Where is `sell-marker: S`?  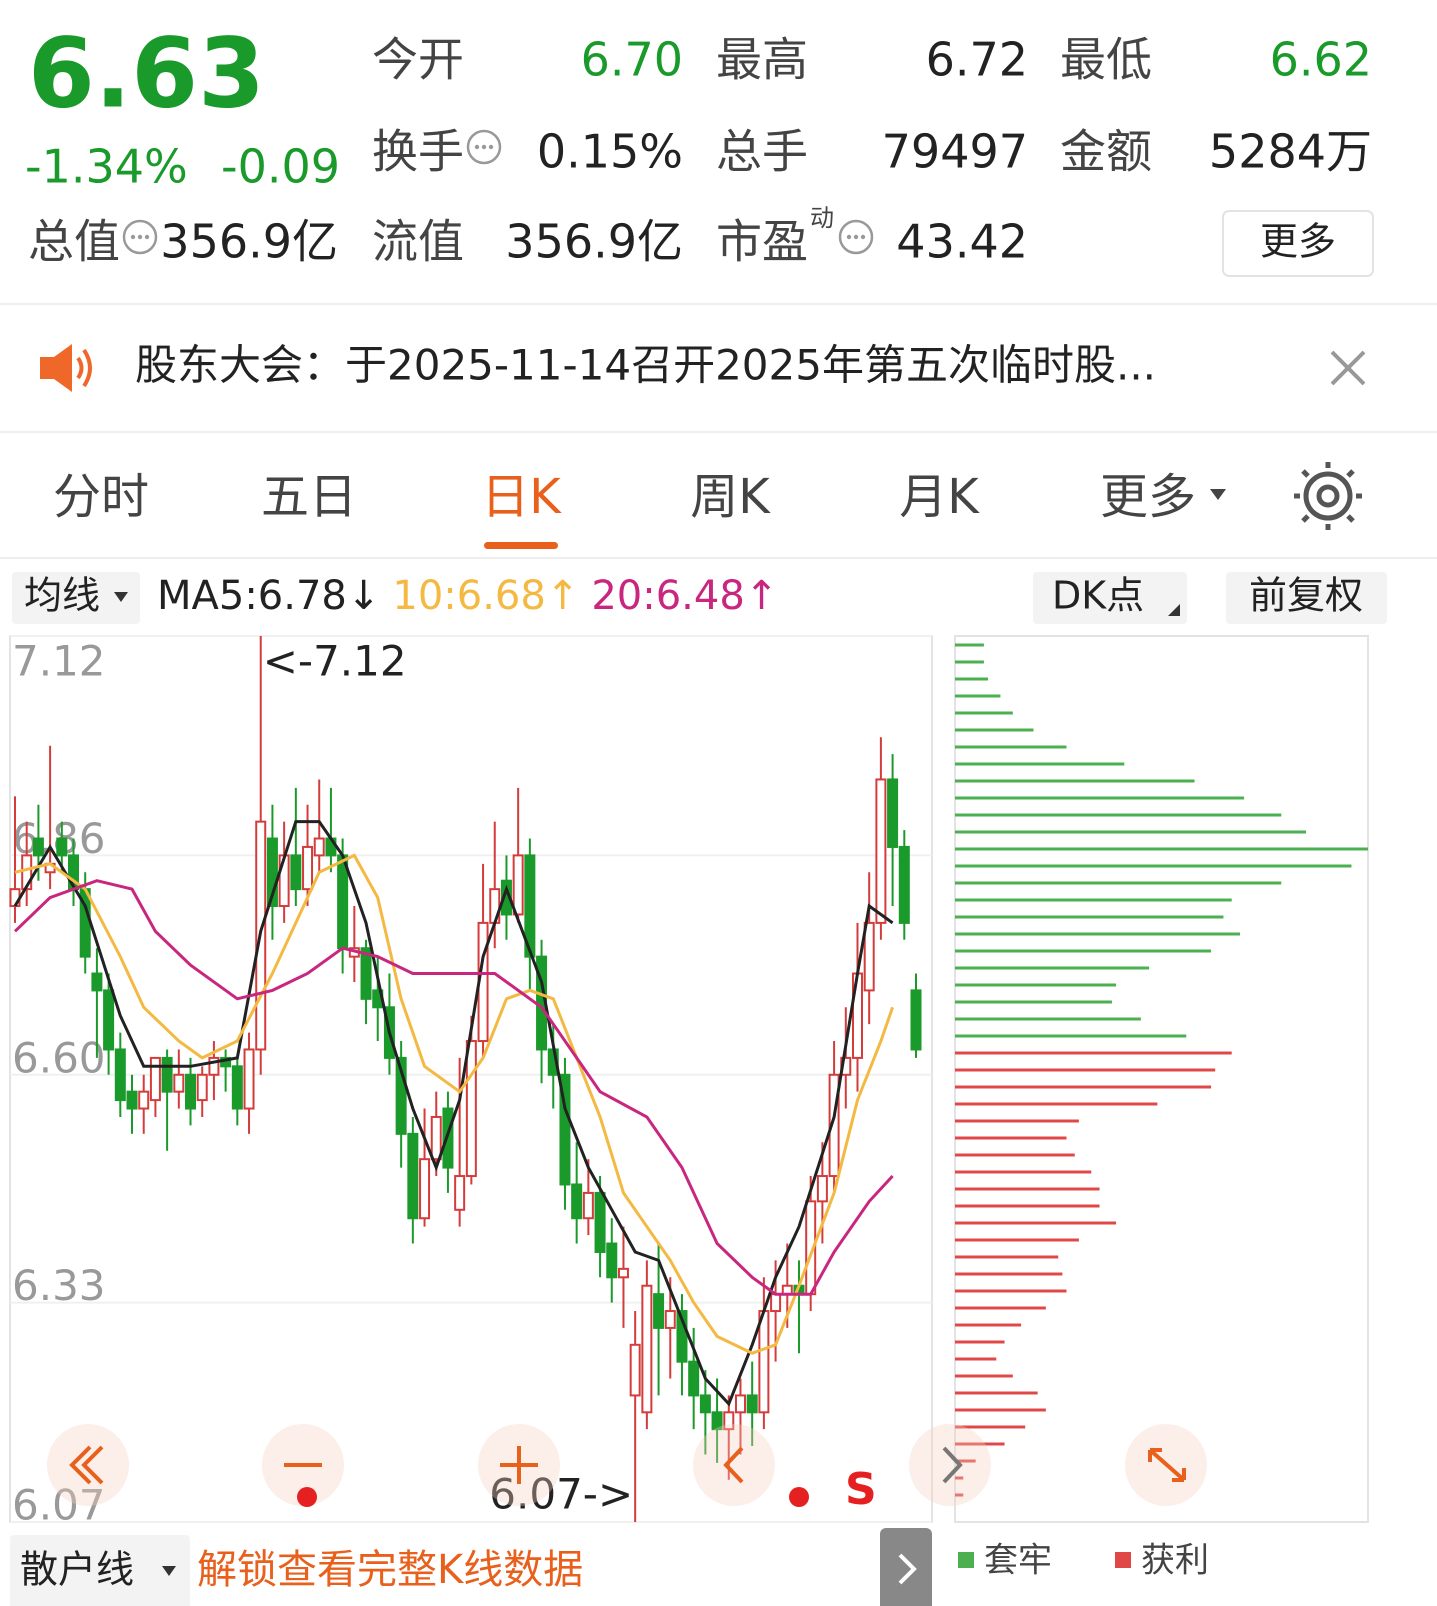 sell-marker: S is located at coordinates (861, 1489).